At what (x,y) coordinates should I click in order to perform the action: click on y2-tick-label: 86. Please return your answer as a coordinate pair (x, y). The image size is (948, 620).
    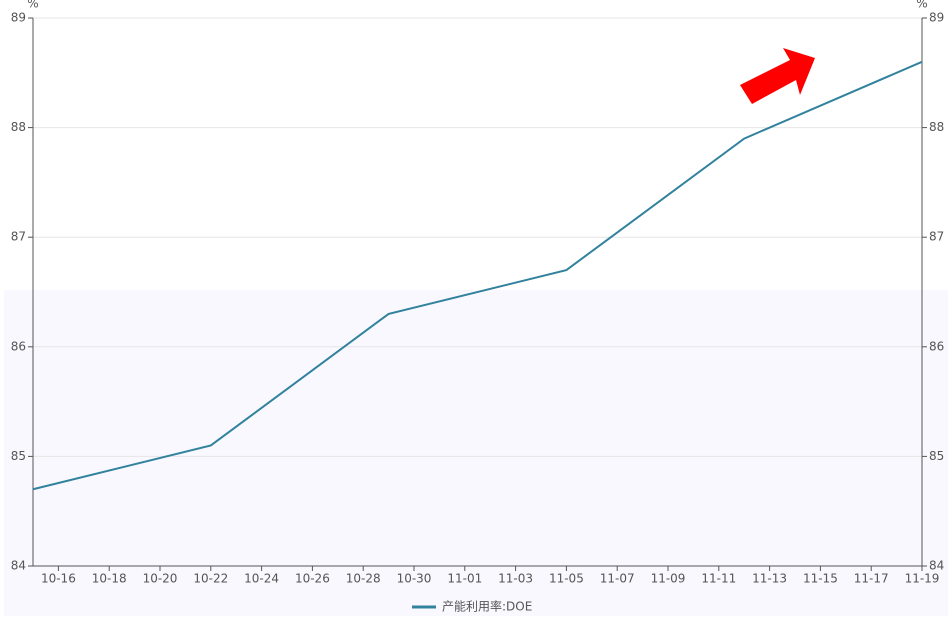
    Looking at the image, I should click on (936, 346).